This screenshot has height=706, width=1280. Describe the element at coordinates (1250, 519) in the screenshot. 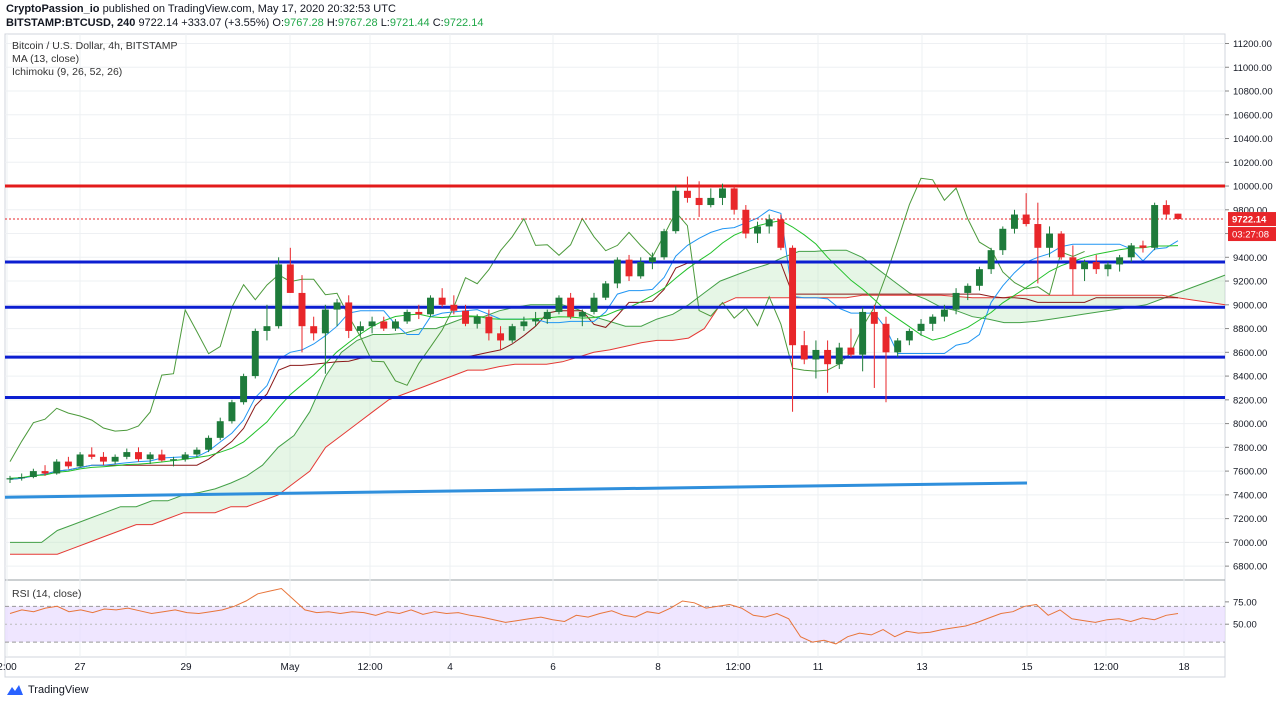

I see `y-tick-label: 7200.00` at that location.